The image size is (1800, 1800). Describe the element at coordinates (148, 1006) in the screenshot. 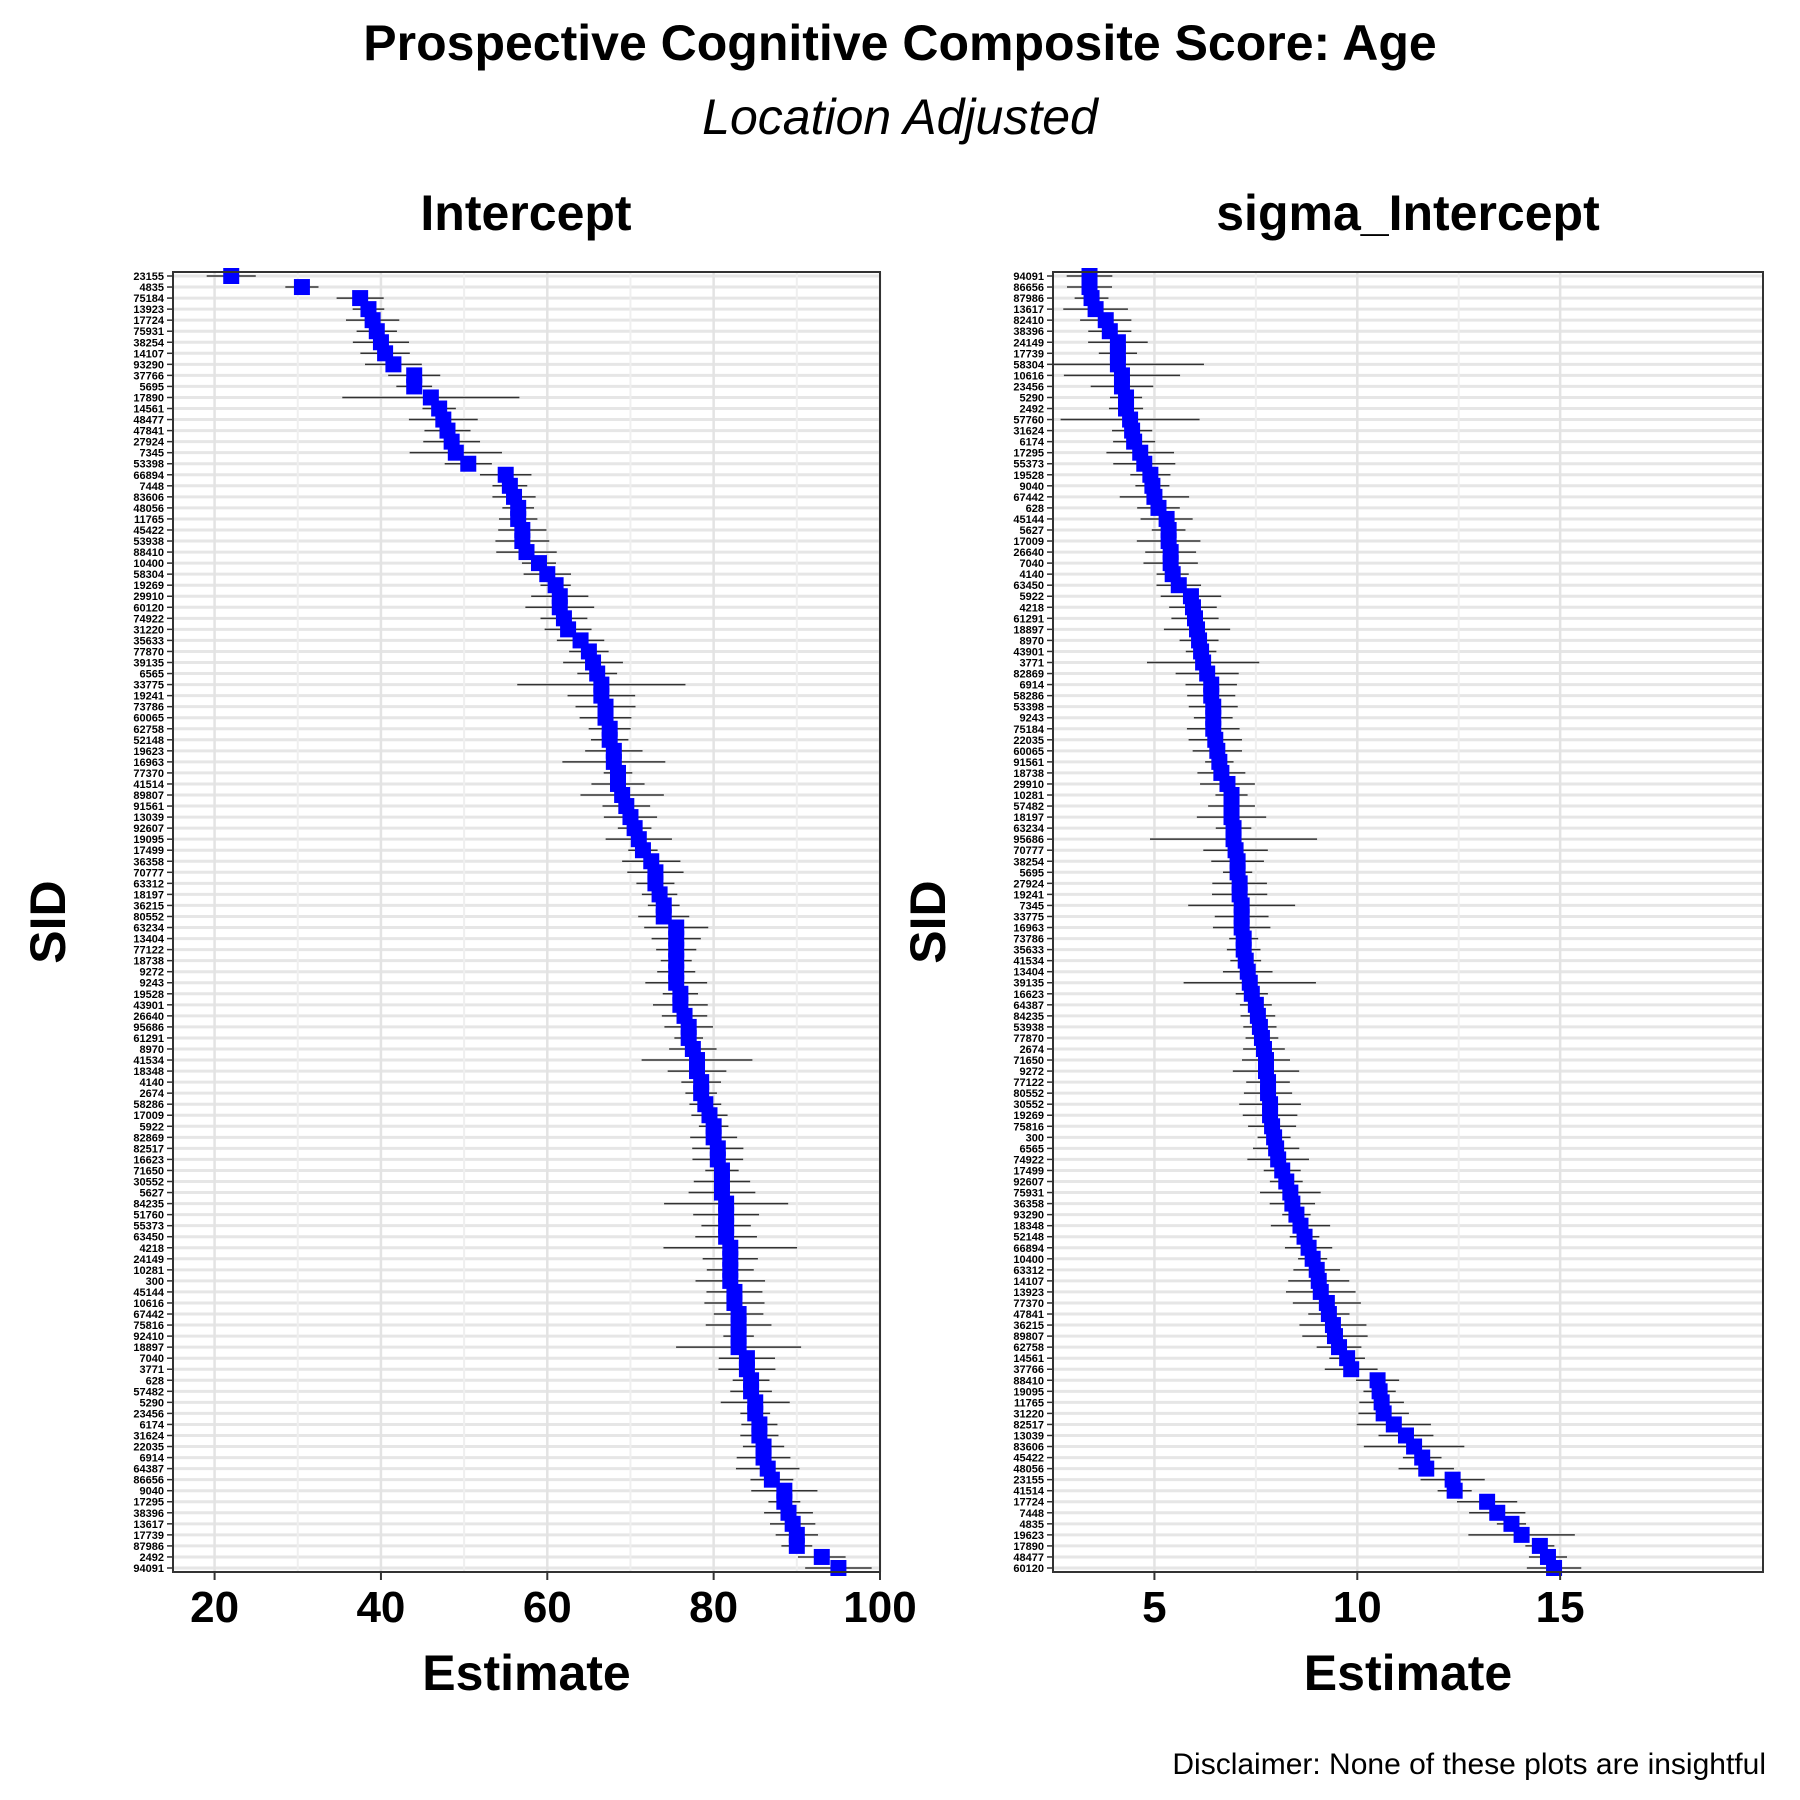

I see `y-tick-label: 43901` at that location.